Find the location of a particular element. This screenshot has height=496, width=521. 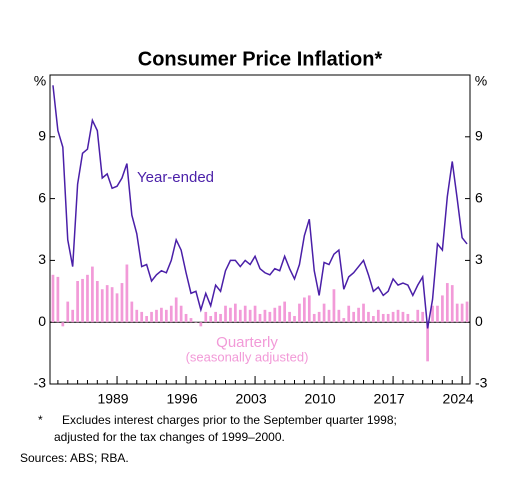

annotation: Year-ended is located at coordinates (175, 177).